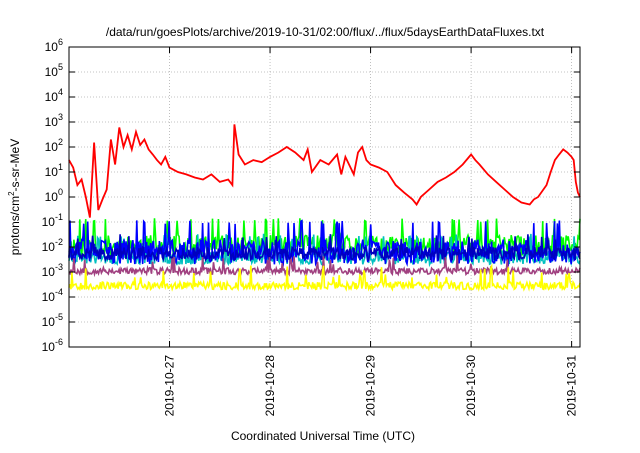 Image resolution: width=640 pixels, height=453 pixels. Describe the element at coordinates (54, 145) in the screenshot. I see `y-tick-label: 10²` at that location.